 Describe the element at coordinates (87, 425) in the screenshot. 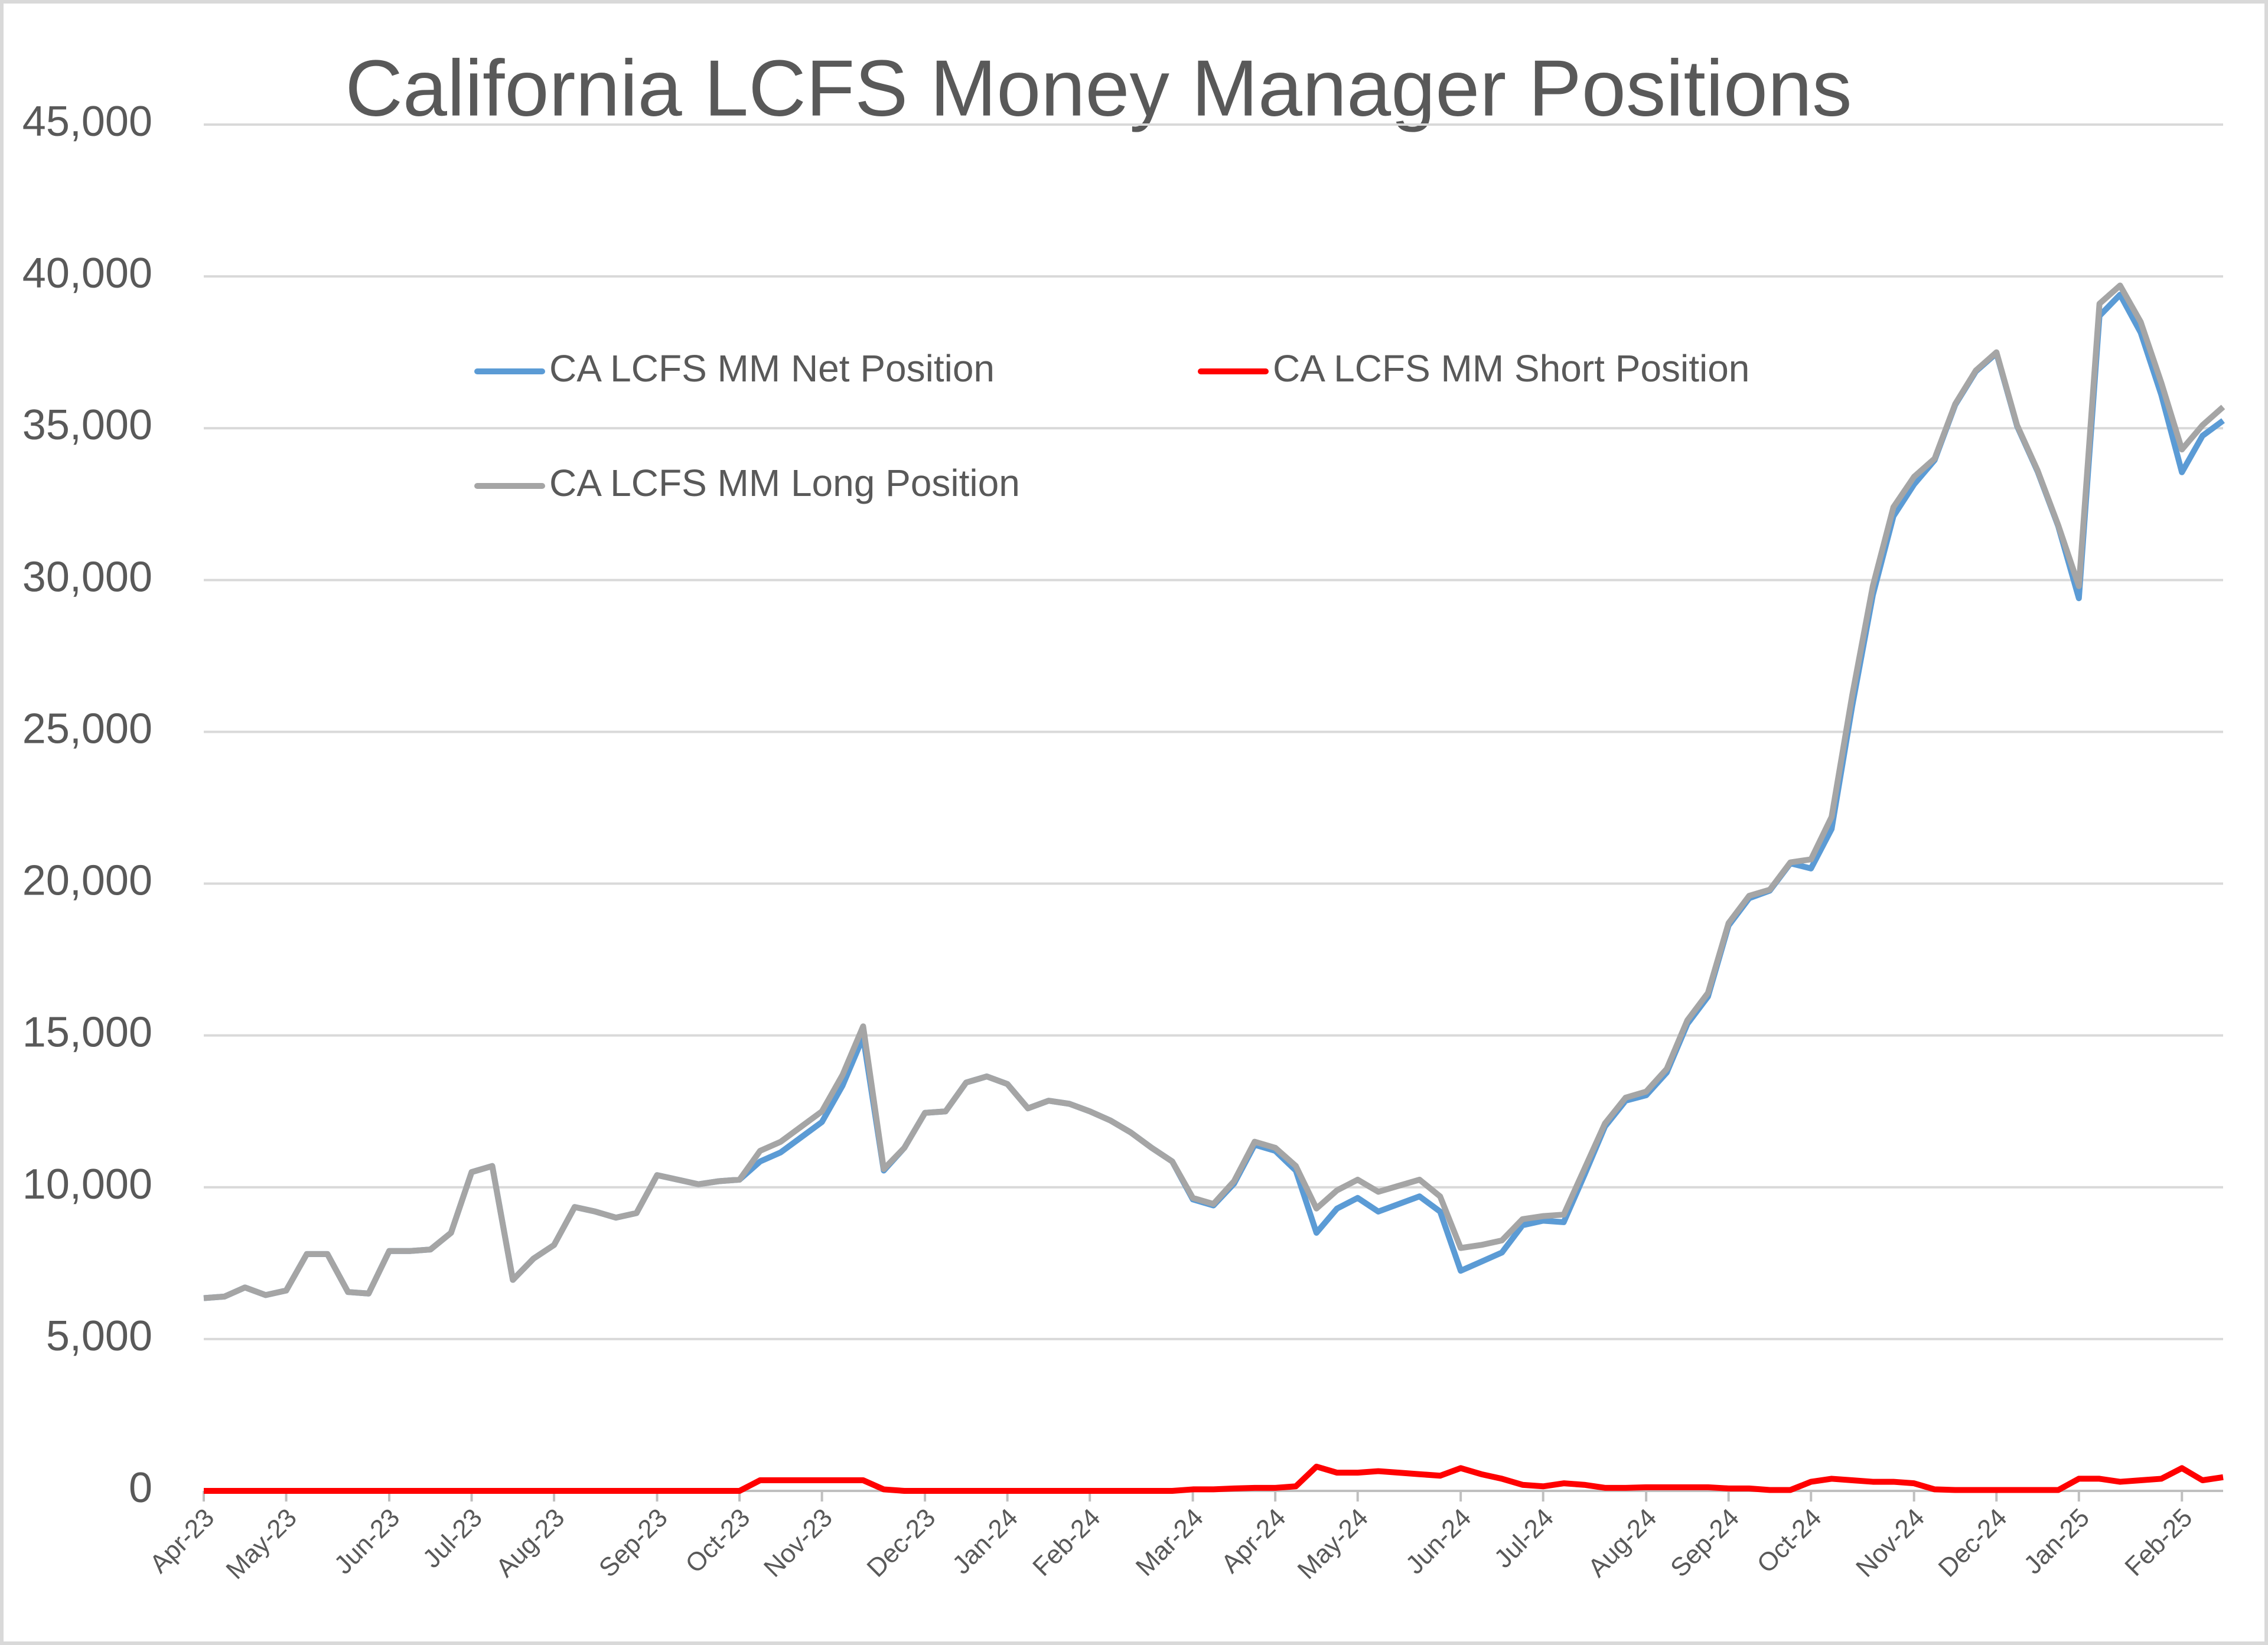

I see `y-tick-label: 35,000` at that location.